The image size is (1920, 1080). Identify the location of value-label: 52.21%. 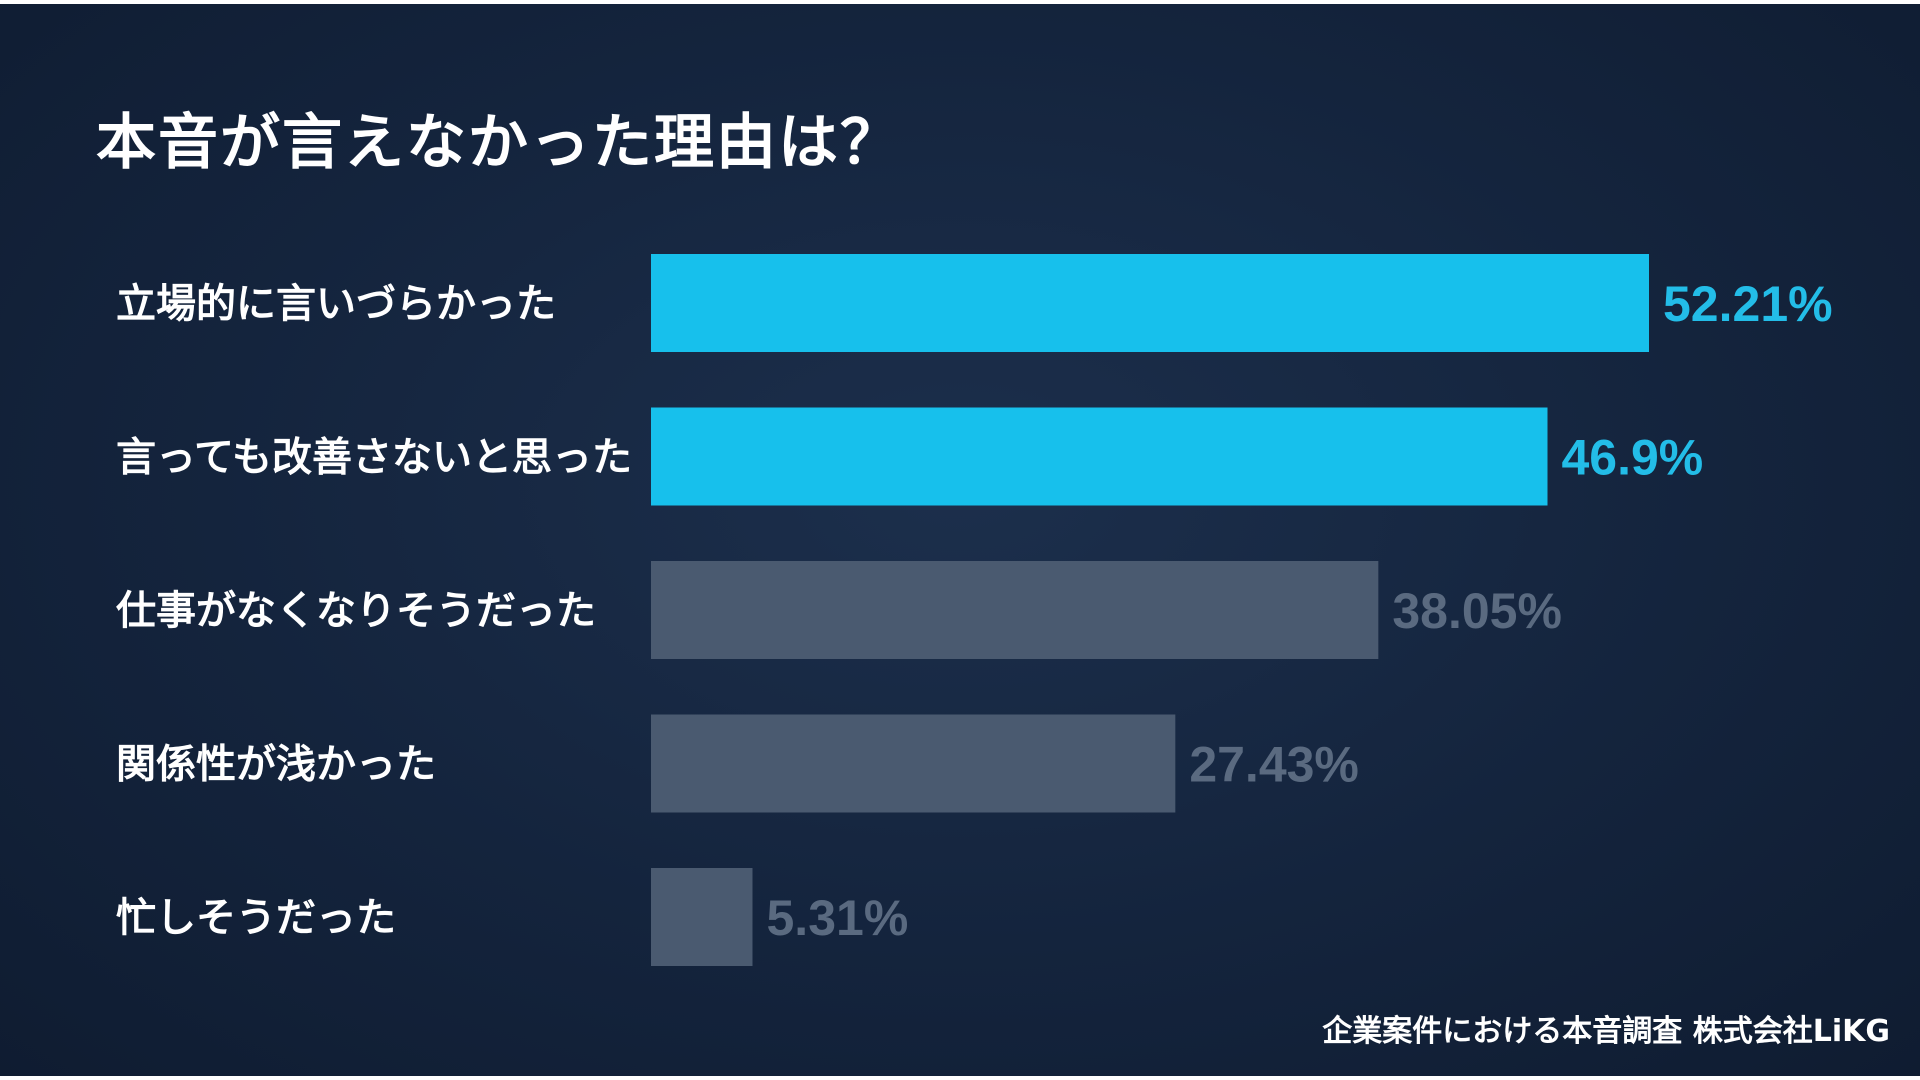
(1748, 304).